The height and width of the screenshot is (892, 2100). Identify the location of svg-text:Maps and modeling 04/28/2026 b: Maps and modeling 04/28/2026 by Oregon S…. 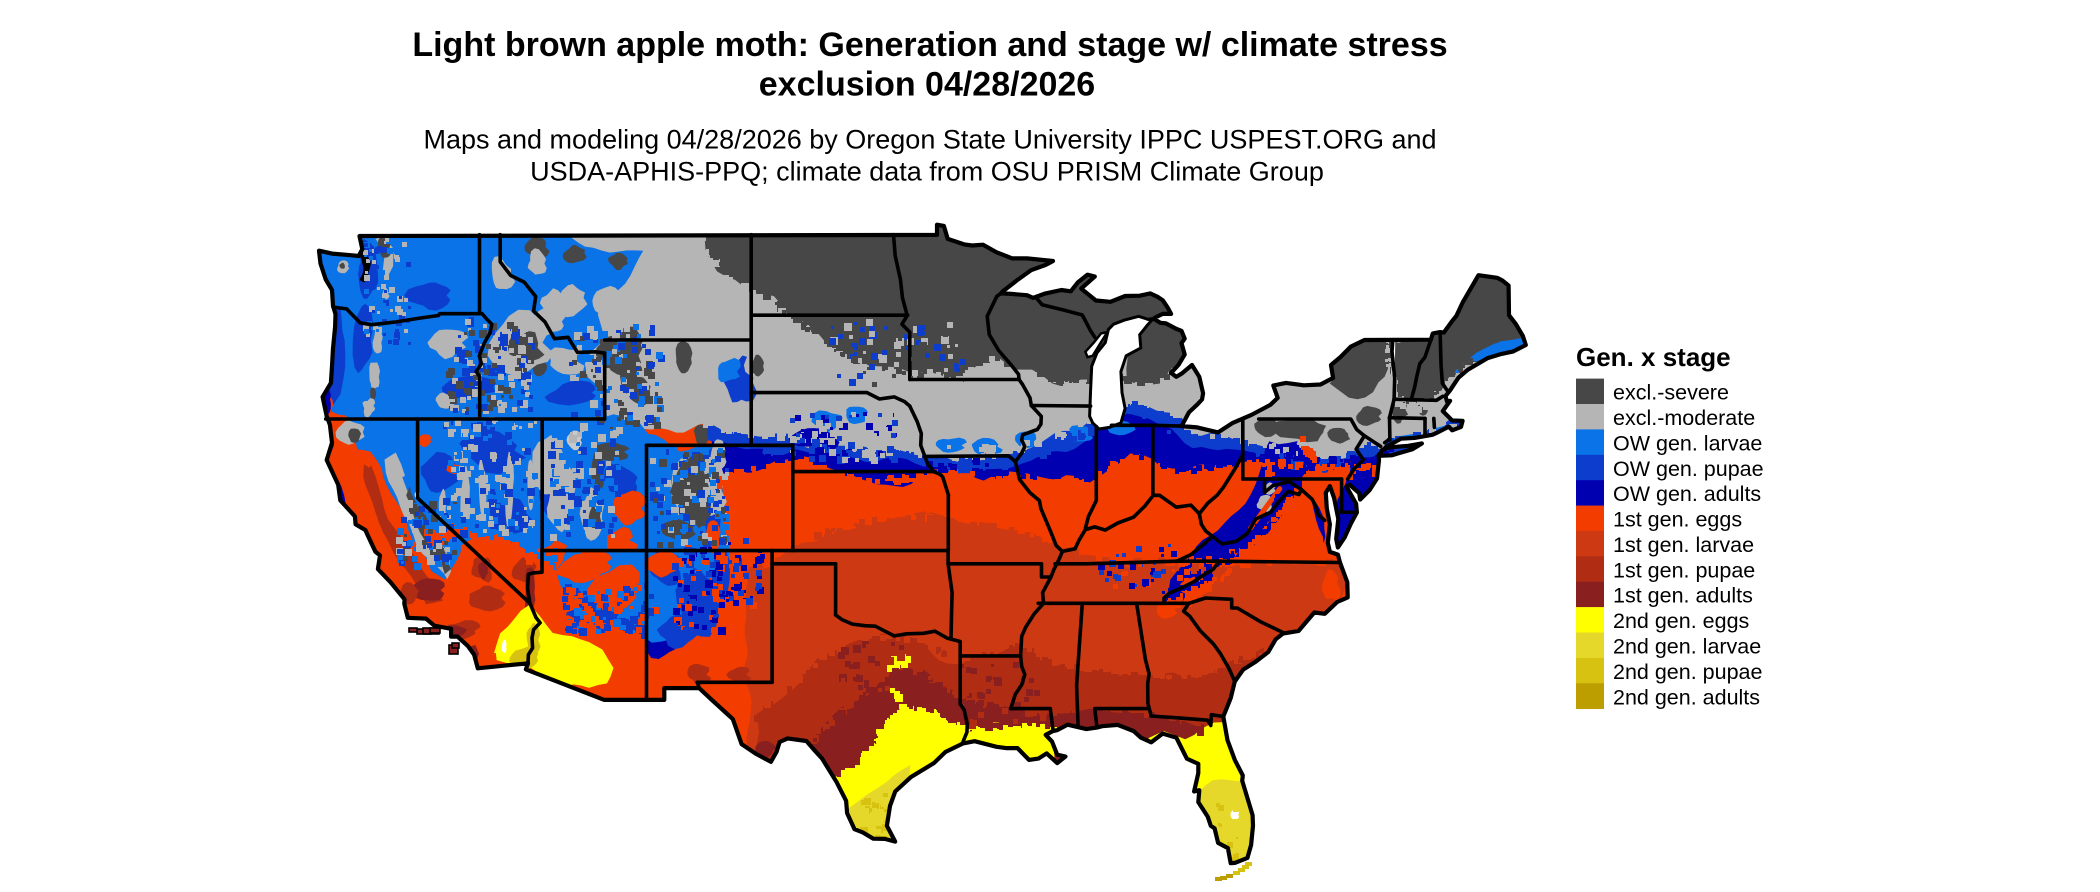
(929, 140).